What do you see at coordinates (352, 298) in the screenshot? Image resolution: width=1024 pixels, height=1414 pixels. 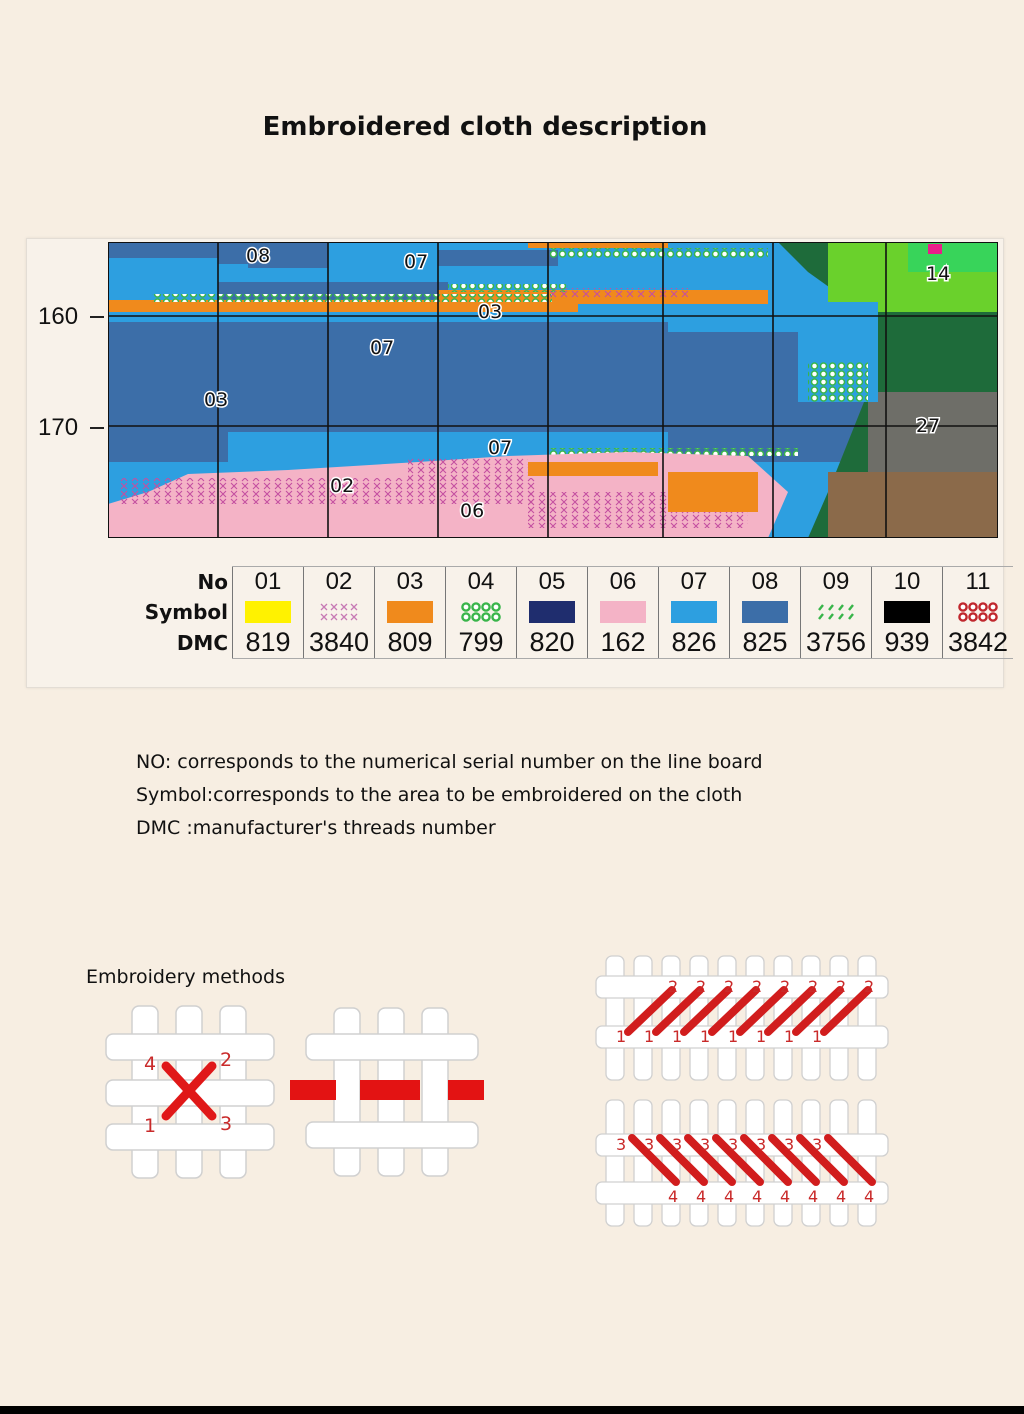 I see `region-green-bead-row` at bounding box center [352, 298].